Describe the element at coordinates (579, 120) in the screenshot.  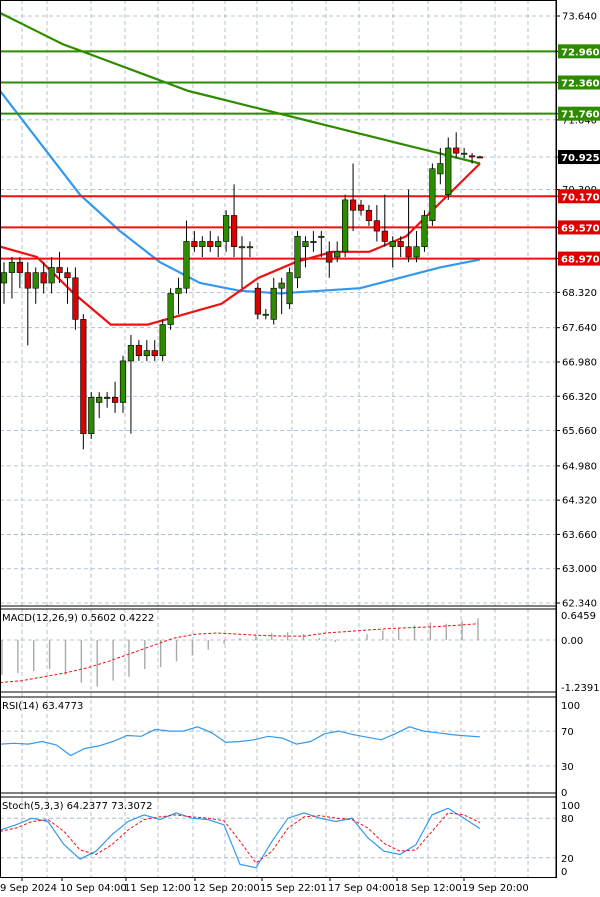
I see `y-tick-label: 71.640` at that location.